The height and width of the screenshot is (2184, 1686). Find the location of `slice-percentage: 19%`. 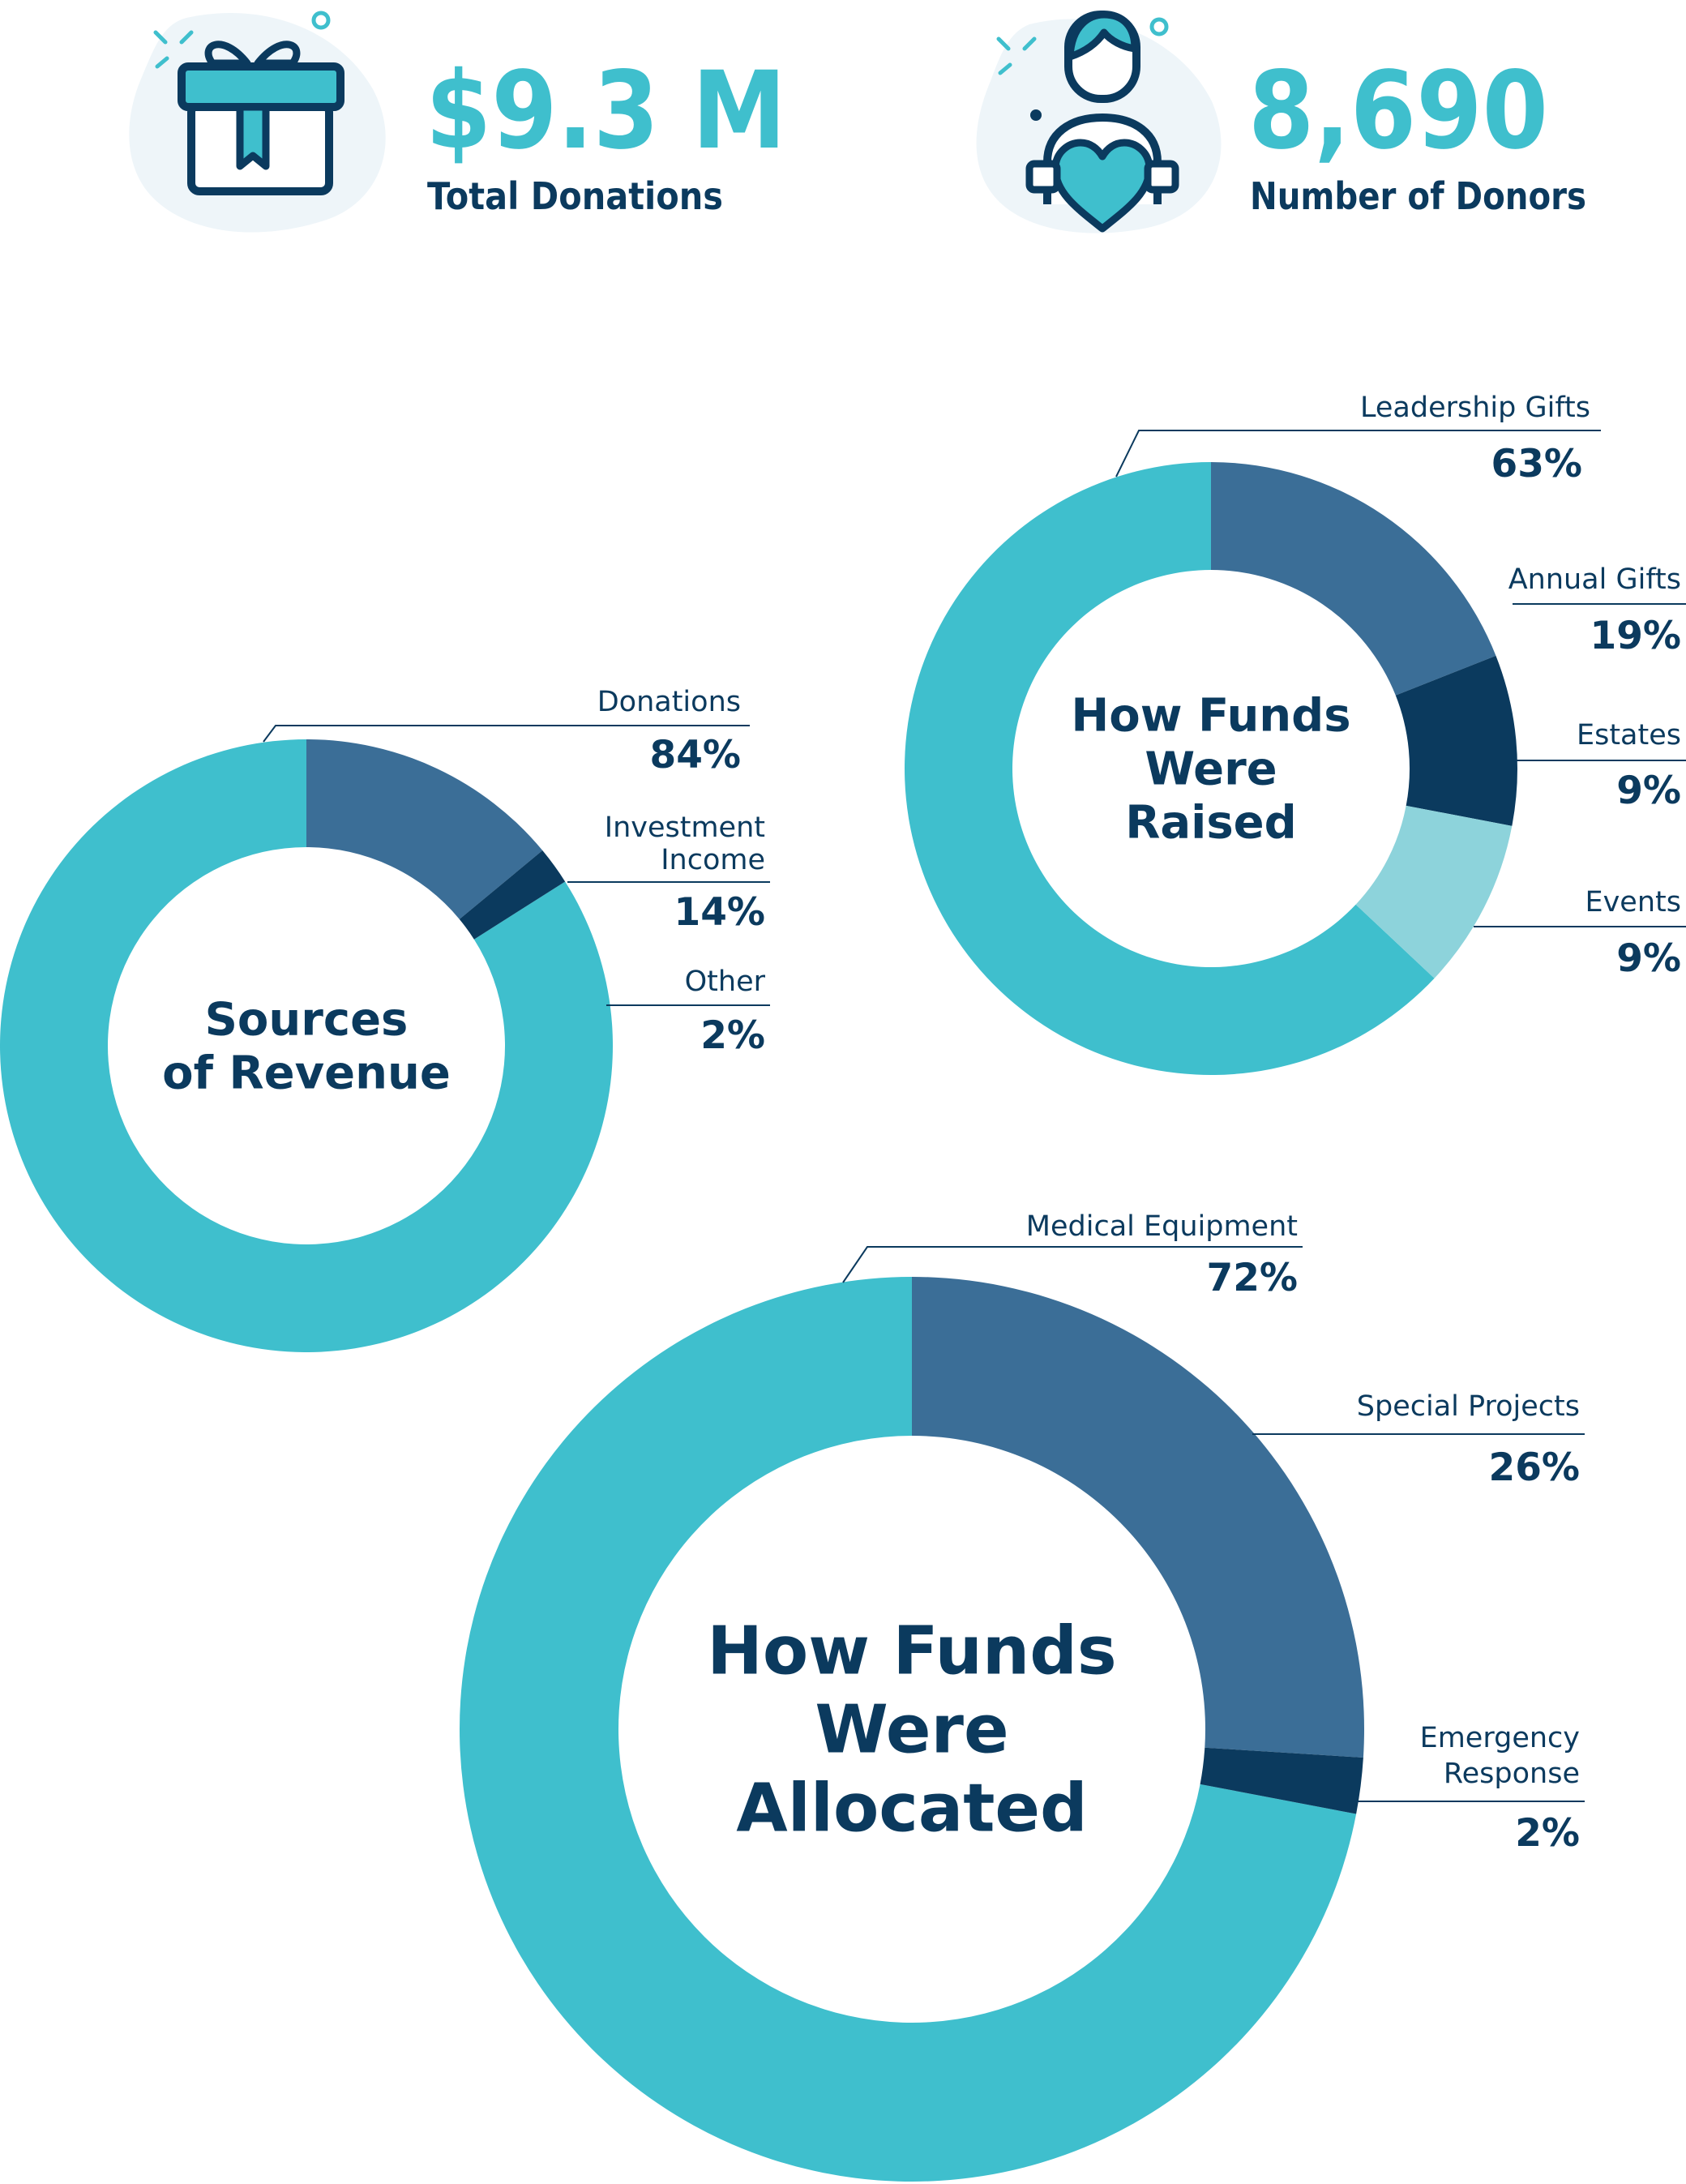

slice-percentage: 19% is located at coordinates (1636, 636).